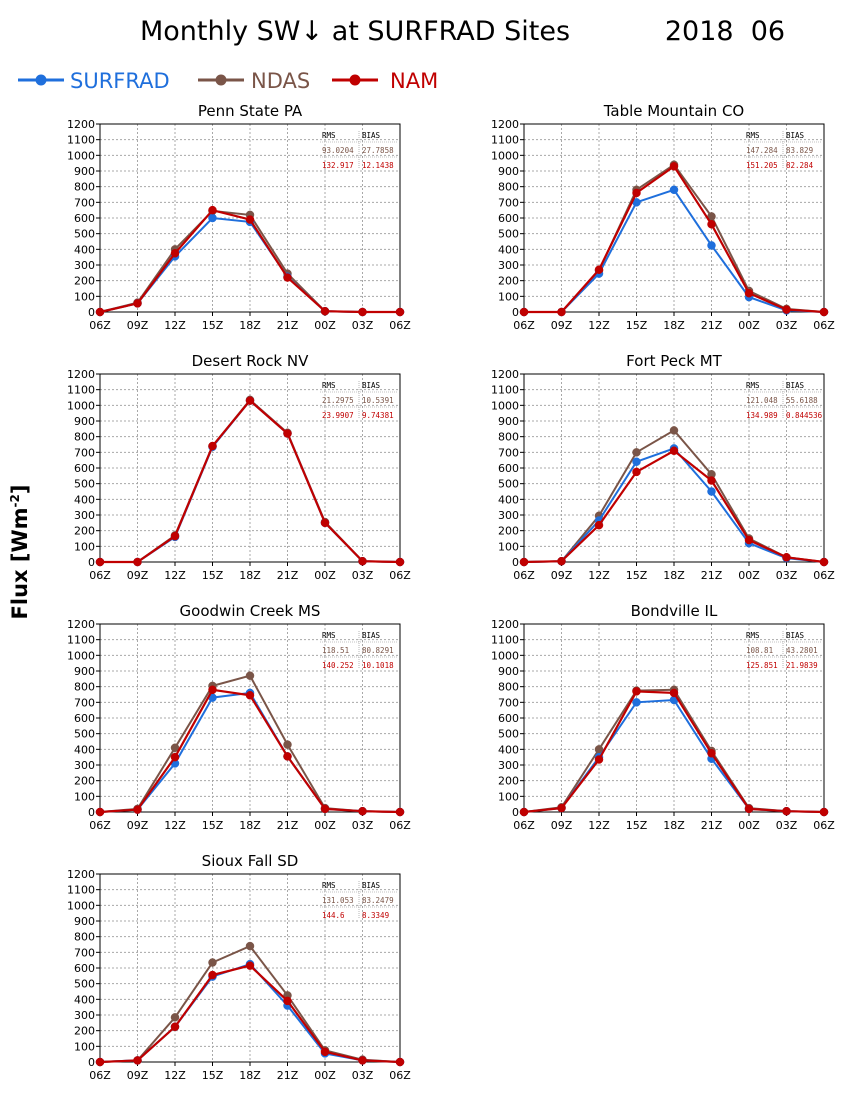 This screenshot has width=850, height=1104. Describe the element at coordinates (712, 825) in the screenshot. I see `x-tick-label: 21Z` at that location.